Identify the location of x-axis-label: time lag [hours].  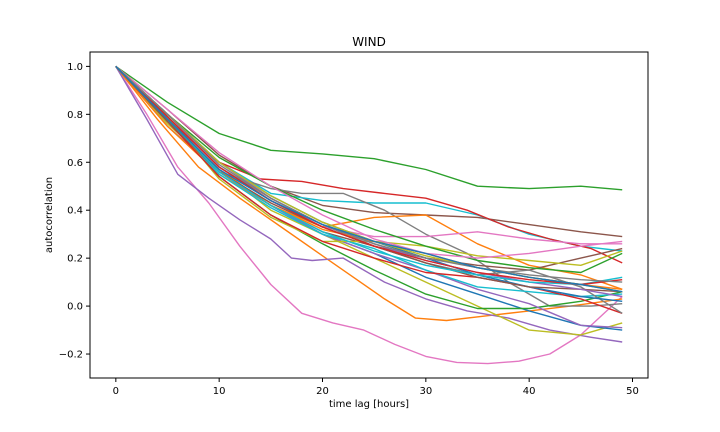
(369, 404).